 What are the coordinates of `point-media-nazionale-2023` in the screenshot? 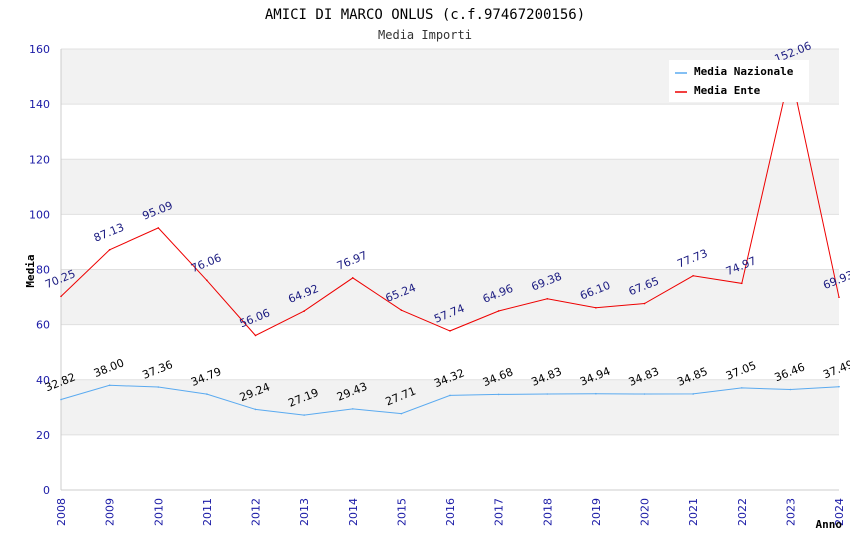 It's located at (790, 389).